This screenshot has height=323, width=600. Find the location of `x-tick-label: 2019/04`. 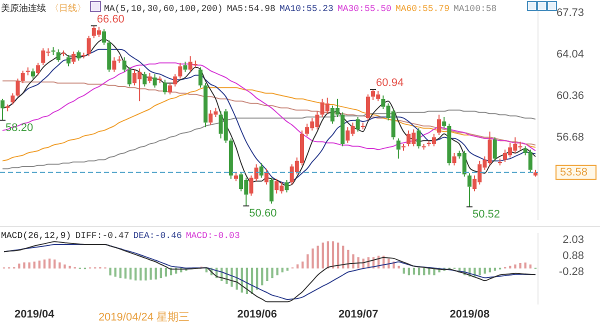

x-tick-label: 2019/04 is located at coordinates (35, 314).